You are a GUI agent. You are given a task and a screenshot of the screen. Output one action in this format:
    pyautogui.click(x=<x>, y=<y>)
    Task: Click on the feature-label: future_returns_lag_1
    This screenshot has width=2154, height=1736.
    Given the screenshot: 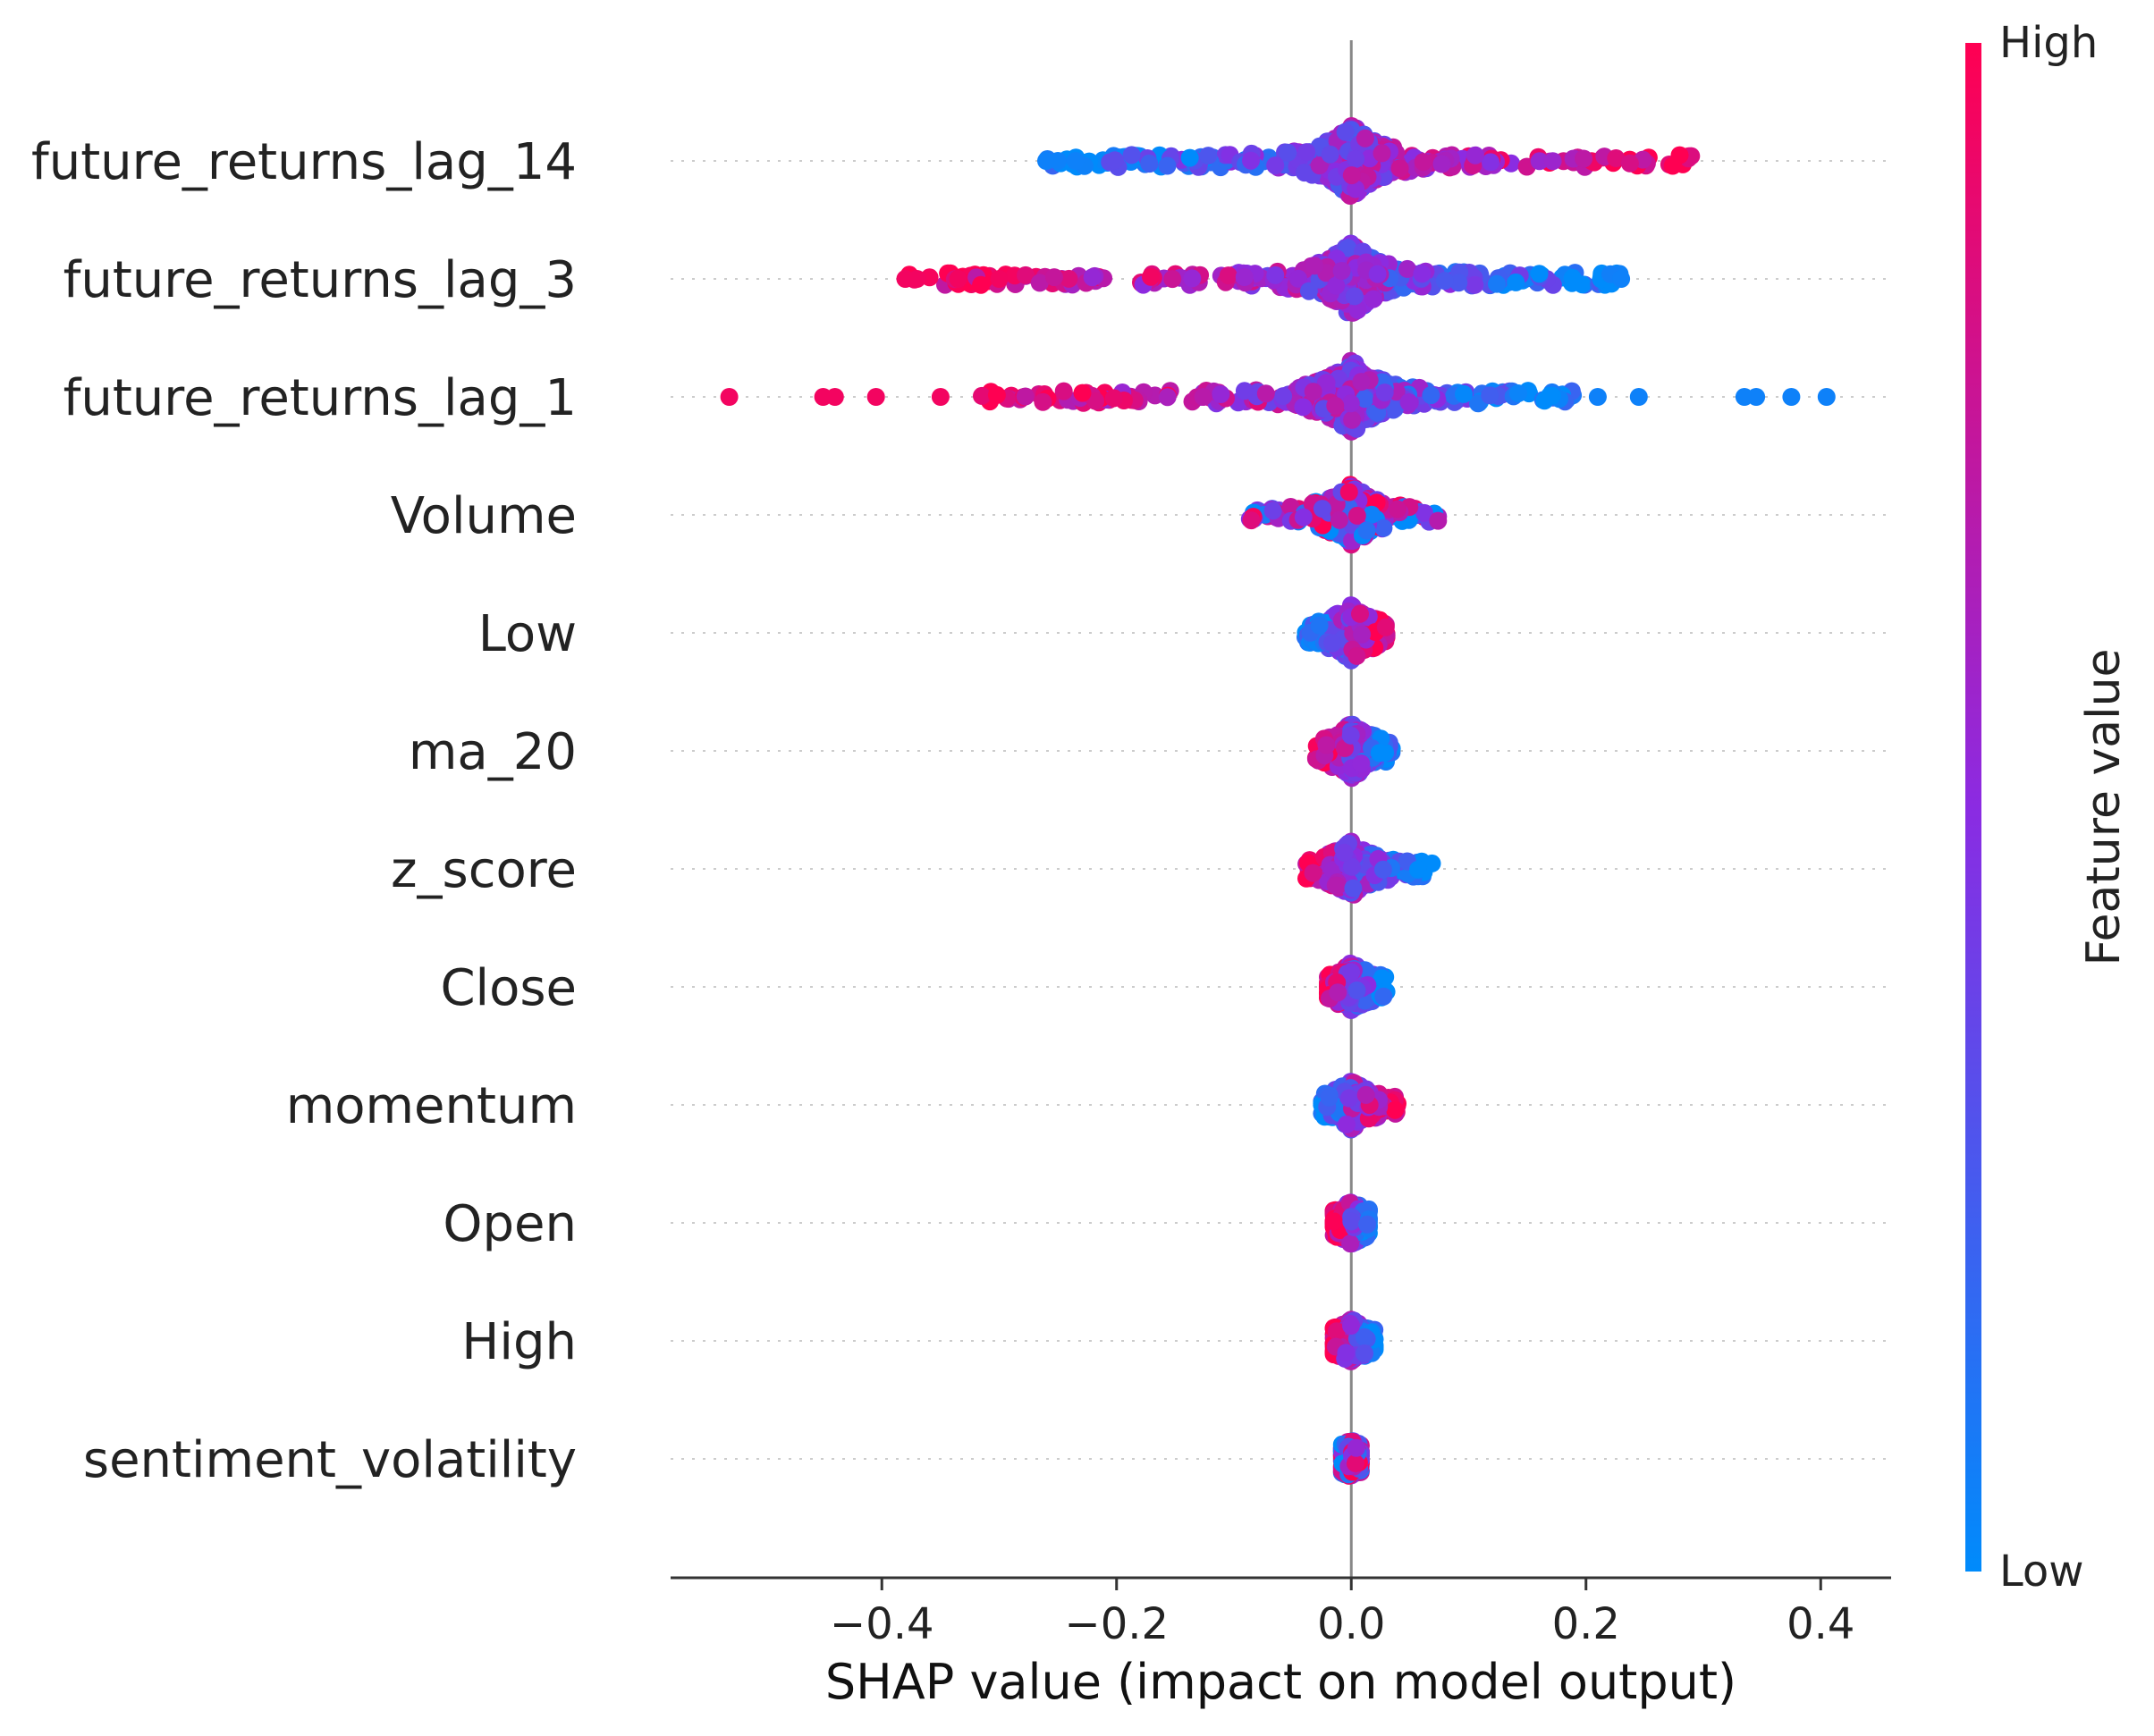 What is the action you would take?
    pyautogui.click(x=320, y=398)
    